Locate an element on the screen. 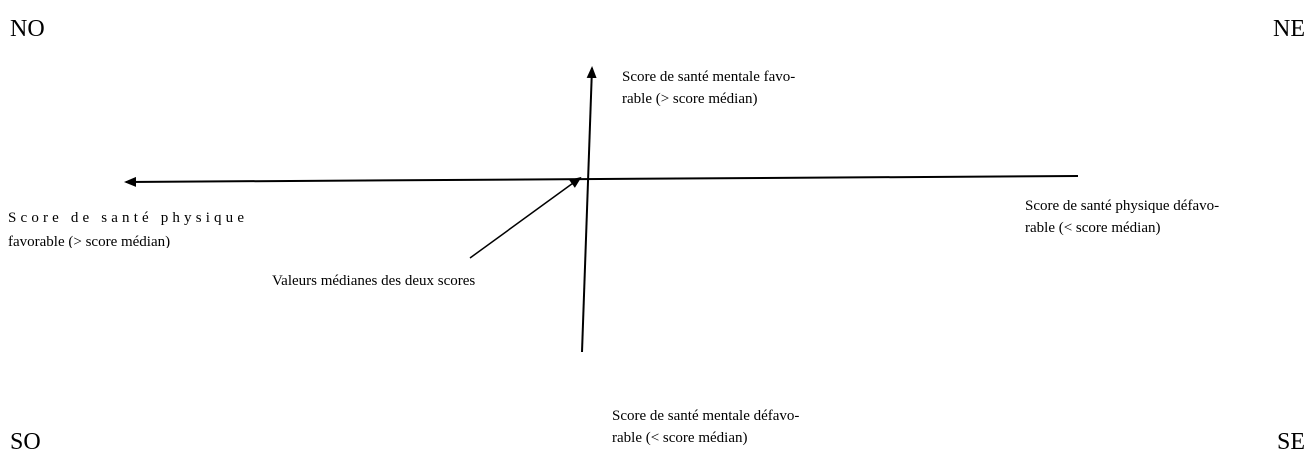 The image size is (1315, 464). corner-se: SE is located at coordinates (1291, 442).